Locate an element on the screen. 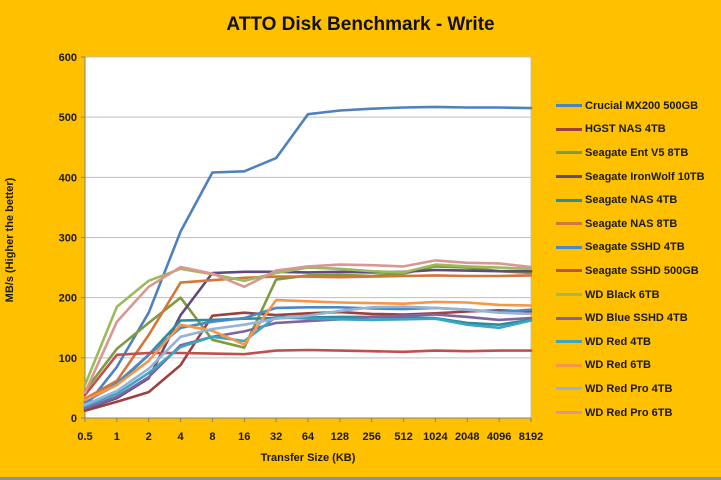 The width and height of the screenshot is (721, 480). legend-line-swatch-wd-black-6tb is located at coordinates (569, 295).